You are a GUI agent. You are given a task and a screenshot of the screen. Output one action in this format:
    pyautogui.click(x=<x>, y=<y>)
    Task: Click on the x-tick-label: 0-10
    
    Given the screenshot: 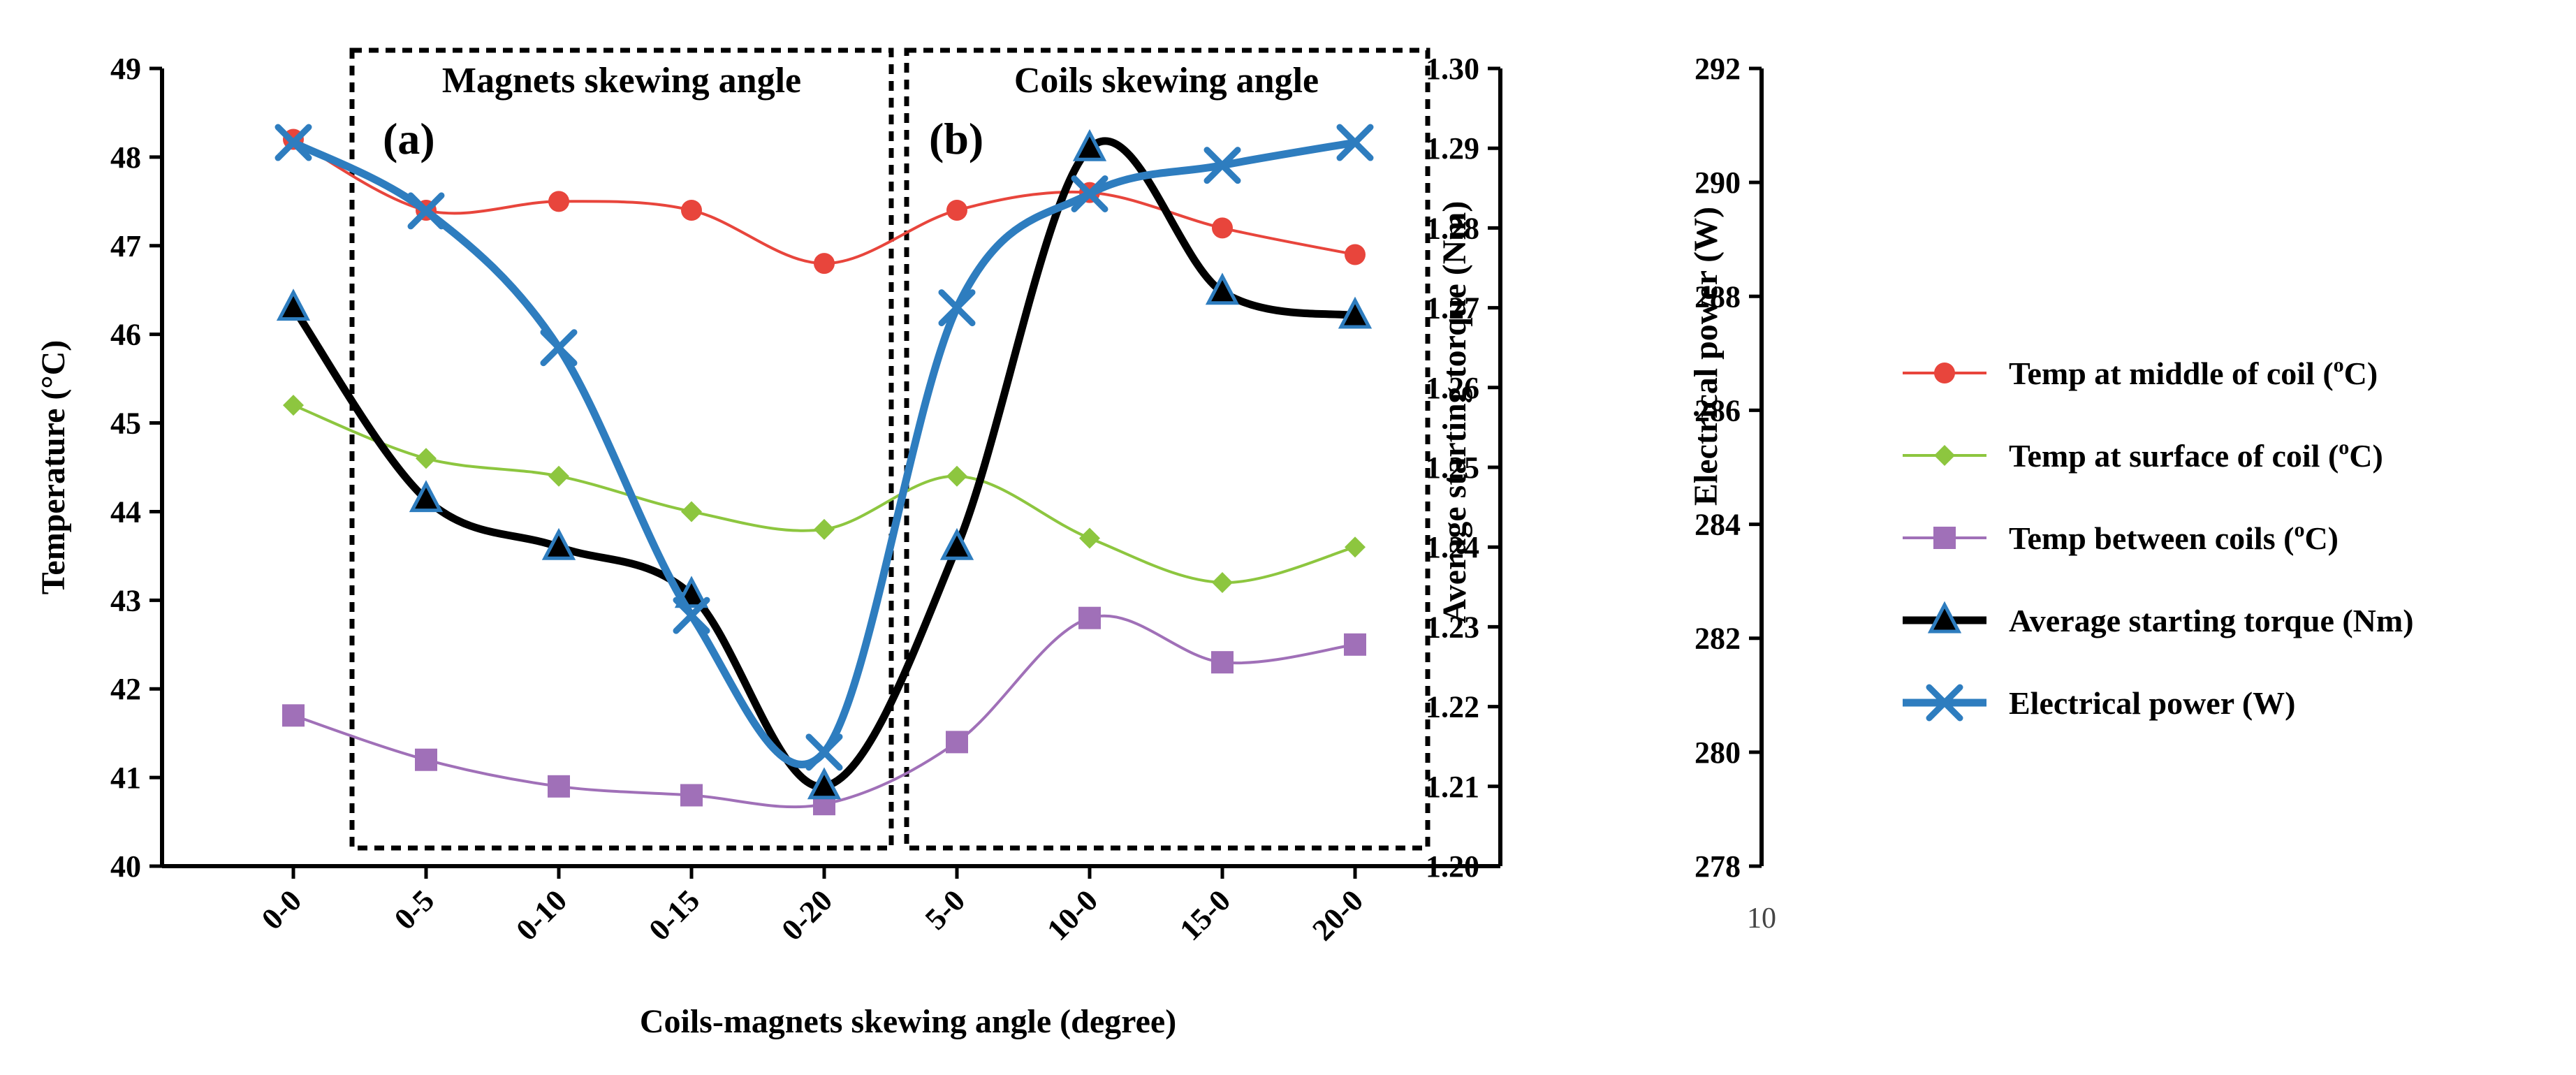 What is the action you would take?
    pyautogui.click(x=541, y=915)
    